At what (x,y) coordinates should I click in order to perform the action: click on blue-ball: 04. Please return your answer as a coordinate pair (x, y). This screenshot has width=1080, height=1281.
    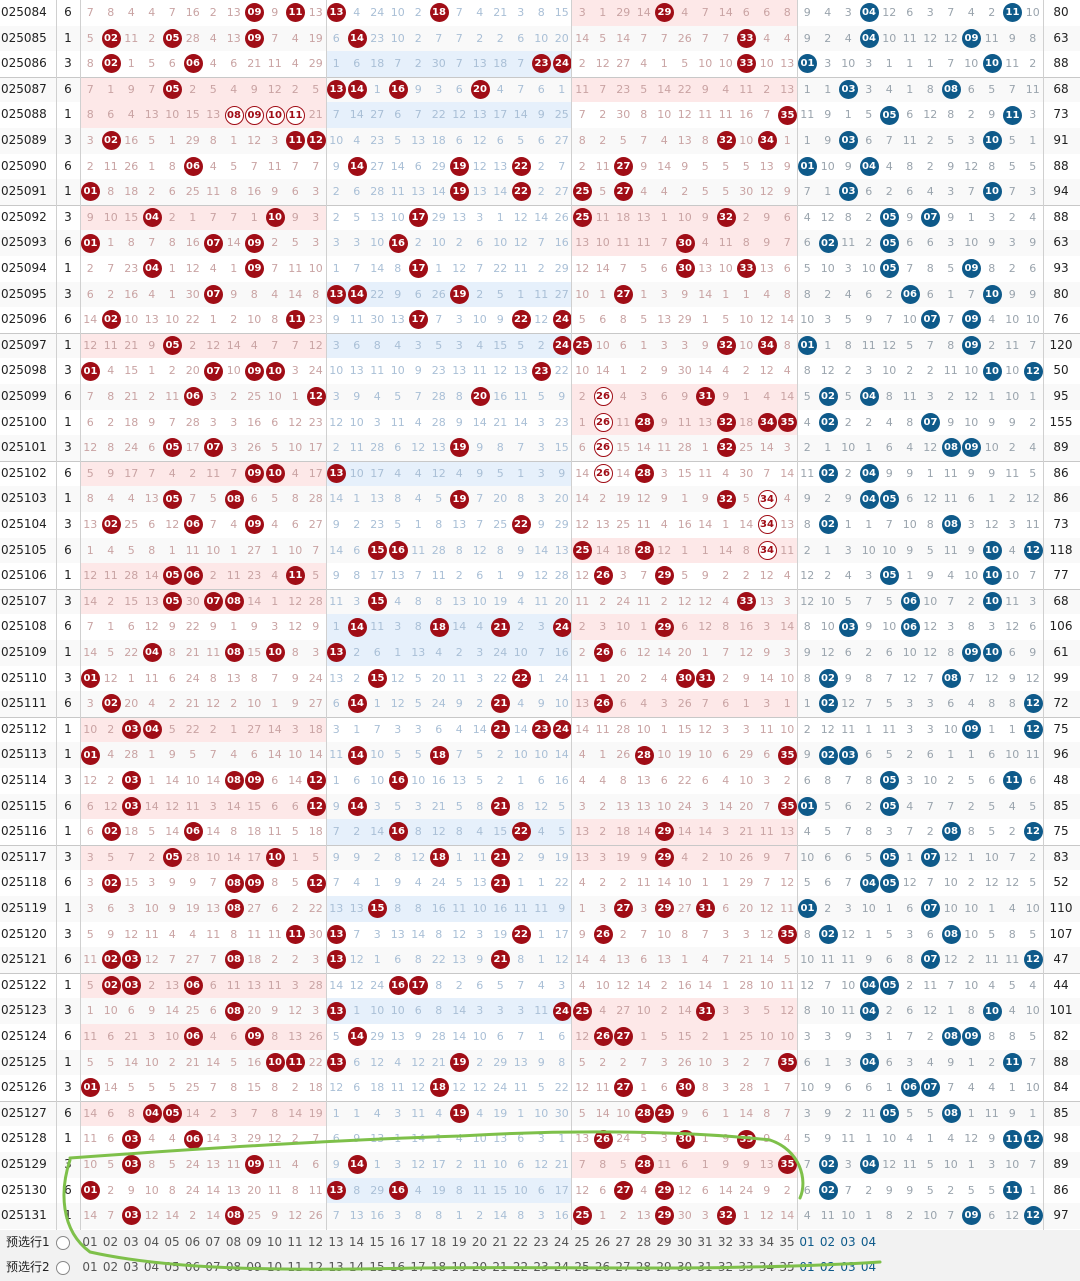
    Looking at the image, I should click on (869, 13).